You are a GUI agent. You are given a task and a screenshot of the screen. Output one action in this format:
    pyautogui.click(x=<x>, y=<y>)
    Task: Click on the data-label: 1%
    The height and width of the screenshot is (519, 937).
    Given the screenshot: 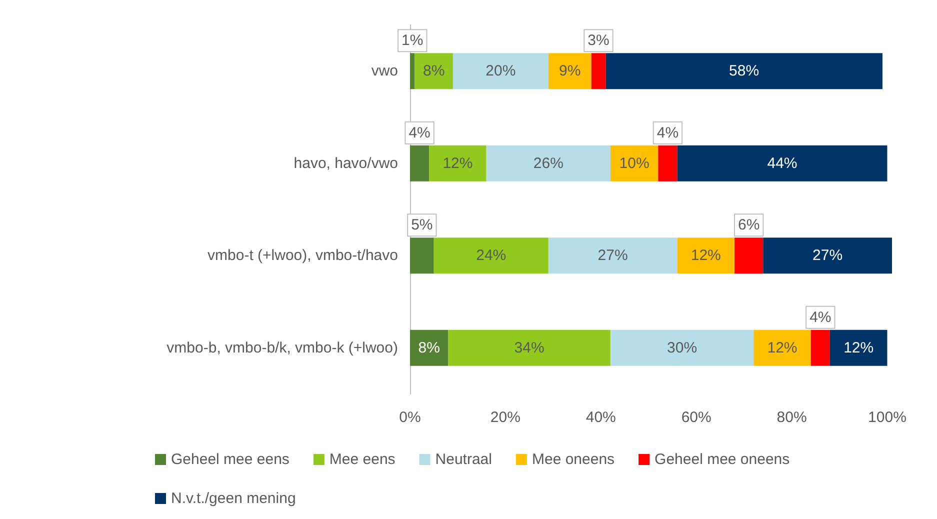 What is the action you would take?
    pyautogui.click(x=413, y=41)
    